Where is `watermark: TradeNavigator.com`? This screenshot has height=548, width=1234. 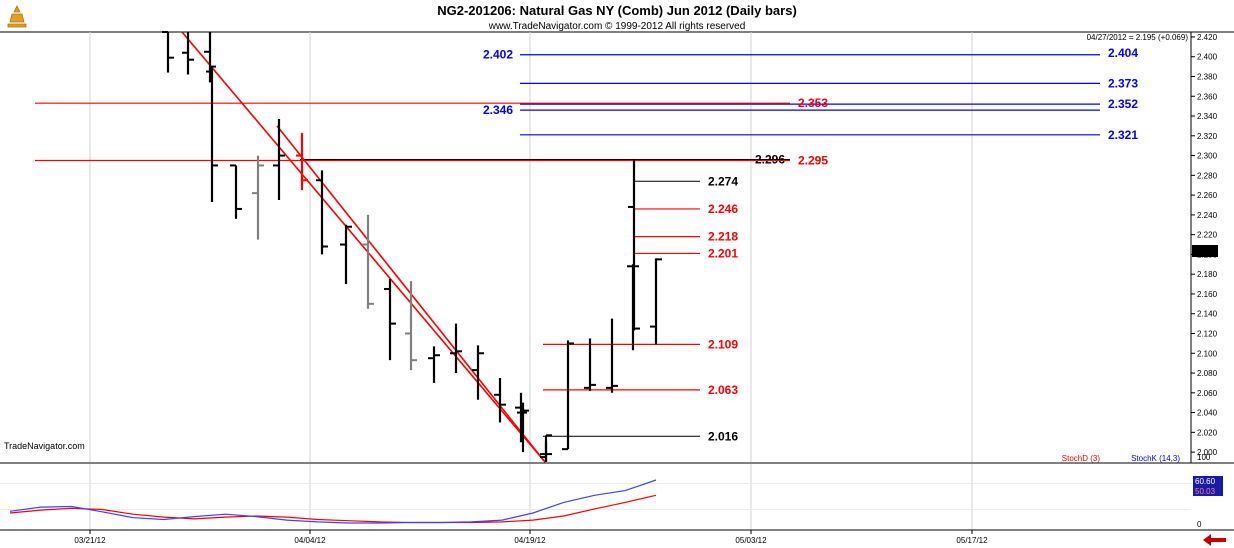 watermark: TradeNavigator.com is located at coordinates (44, 446).